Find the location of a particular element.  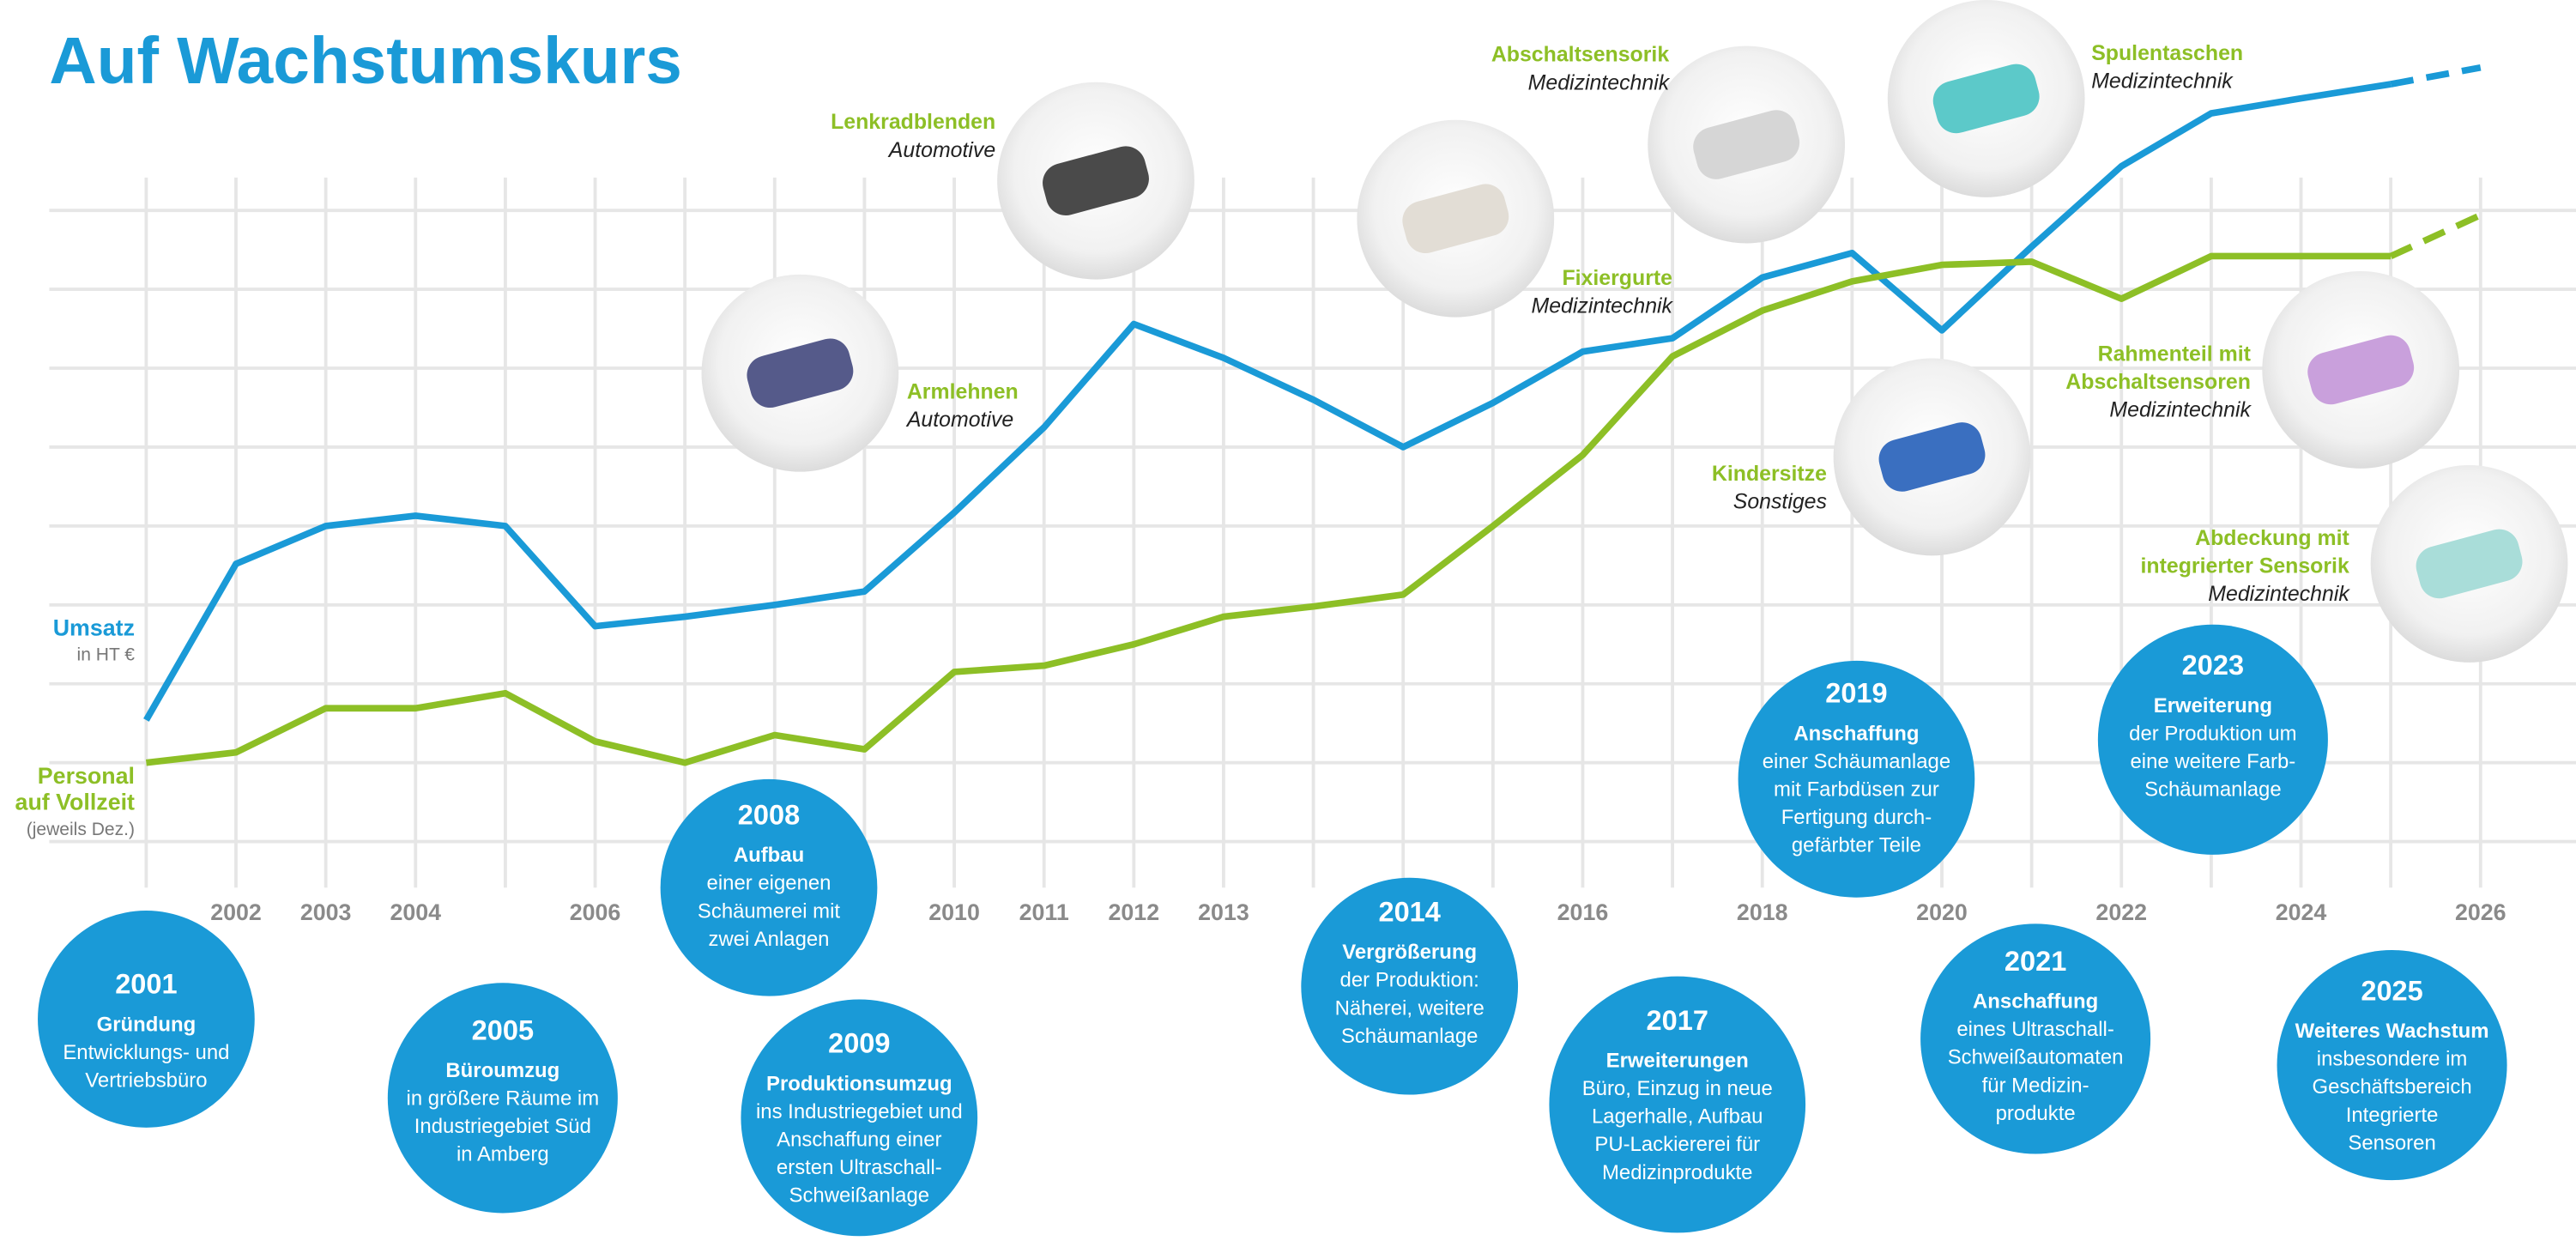

milestone-text: Entwicklungs- und is located at coordinates (146, 1052).